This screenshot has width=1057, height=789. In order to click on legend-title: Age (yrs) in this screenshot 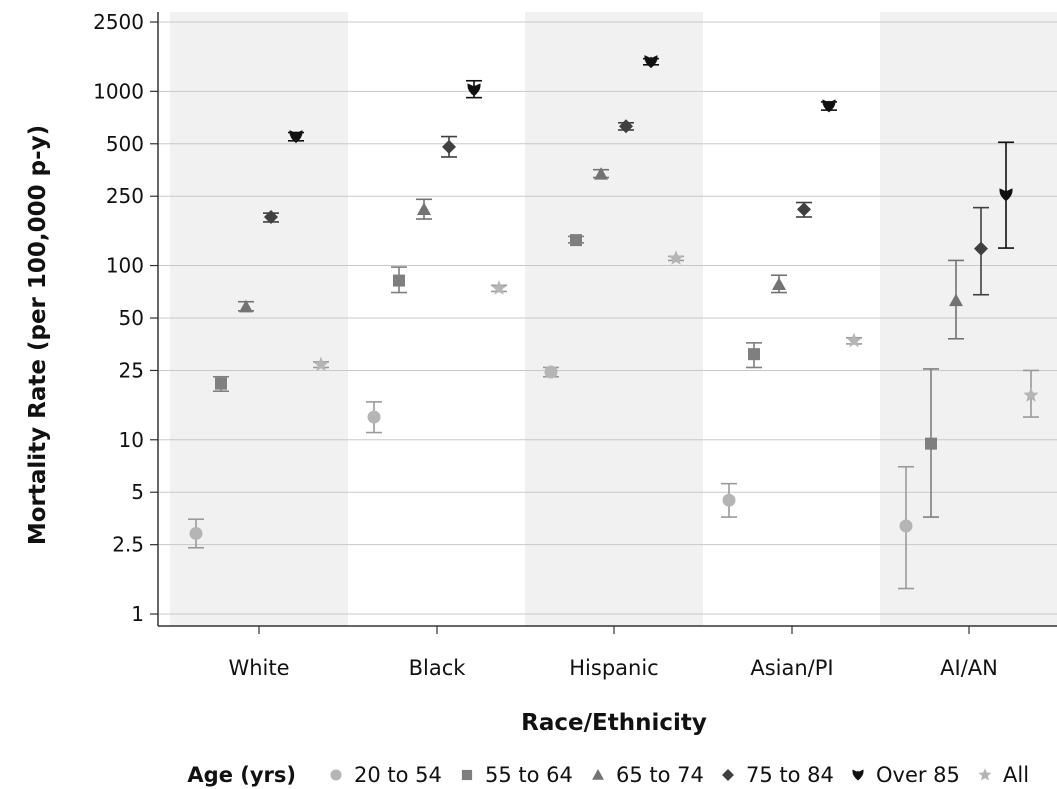, I will do `click(241, 775)`.